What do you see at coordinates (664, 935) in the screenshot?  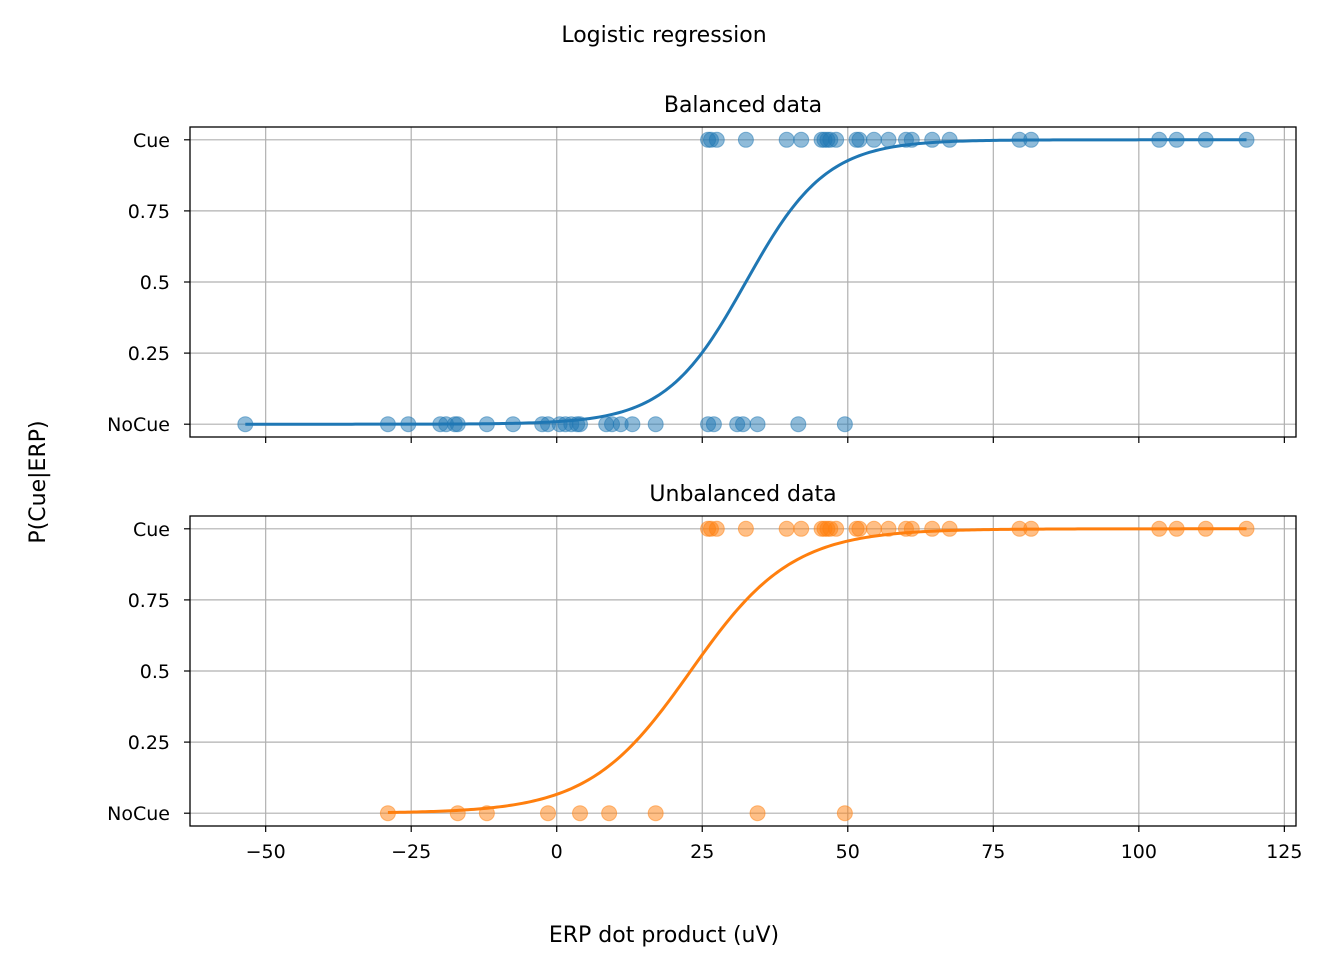 I see `shared-x-axis-label: ERP dot product (uV)` at bounding box center [664, 935].